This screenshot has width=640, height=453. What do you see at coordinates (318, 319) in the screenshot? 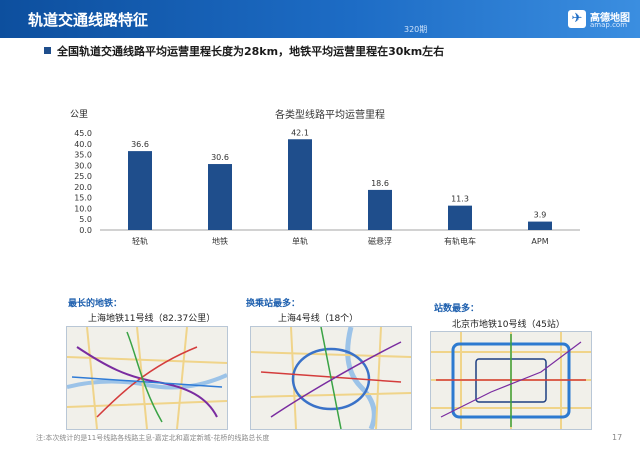
I see `caption-transfer: 上海4号线（18个）` at bounding box center [318, 319].